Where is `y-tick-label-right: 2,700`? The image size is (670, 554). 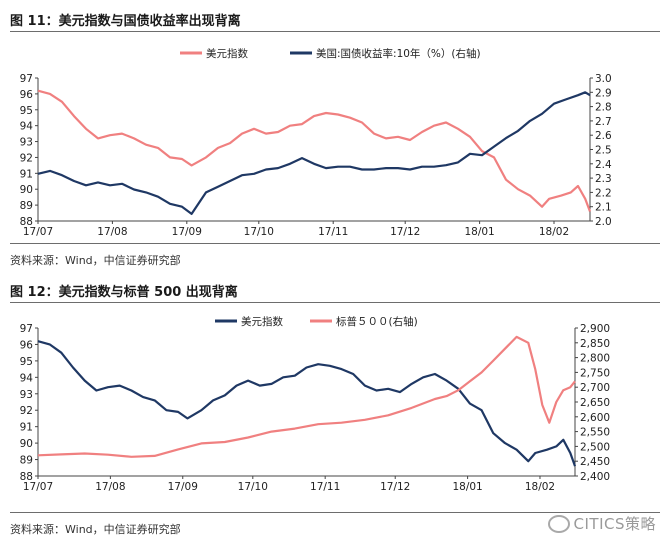
y-tick-label-right: 2,700 is located at coordinates (595, 388).